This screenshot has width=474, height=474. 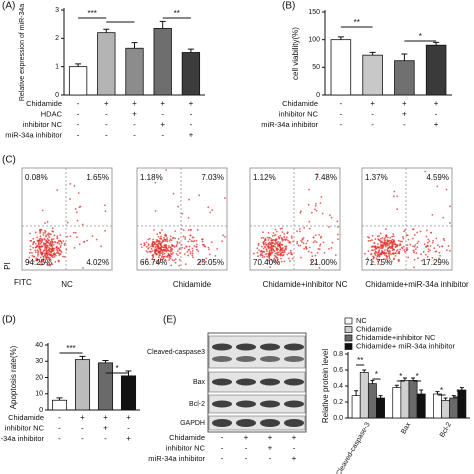 What do you see at coordinates (396, 337) in the screenshot?
I see `legend-label: Chidamide+inhibitor NC` at bounding box center [396, 337].